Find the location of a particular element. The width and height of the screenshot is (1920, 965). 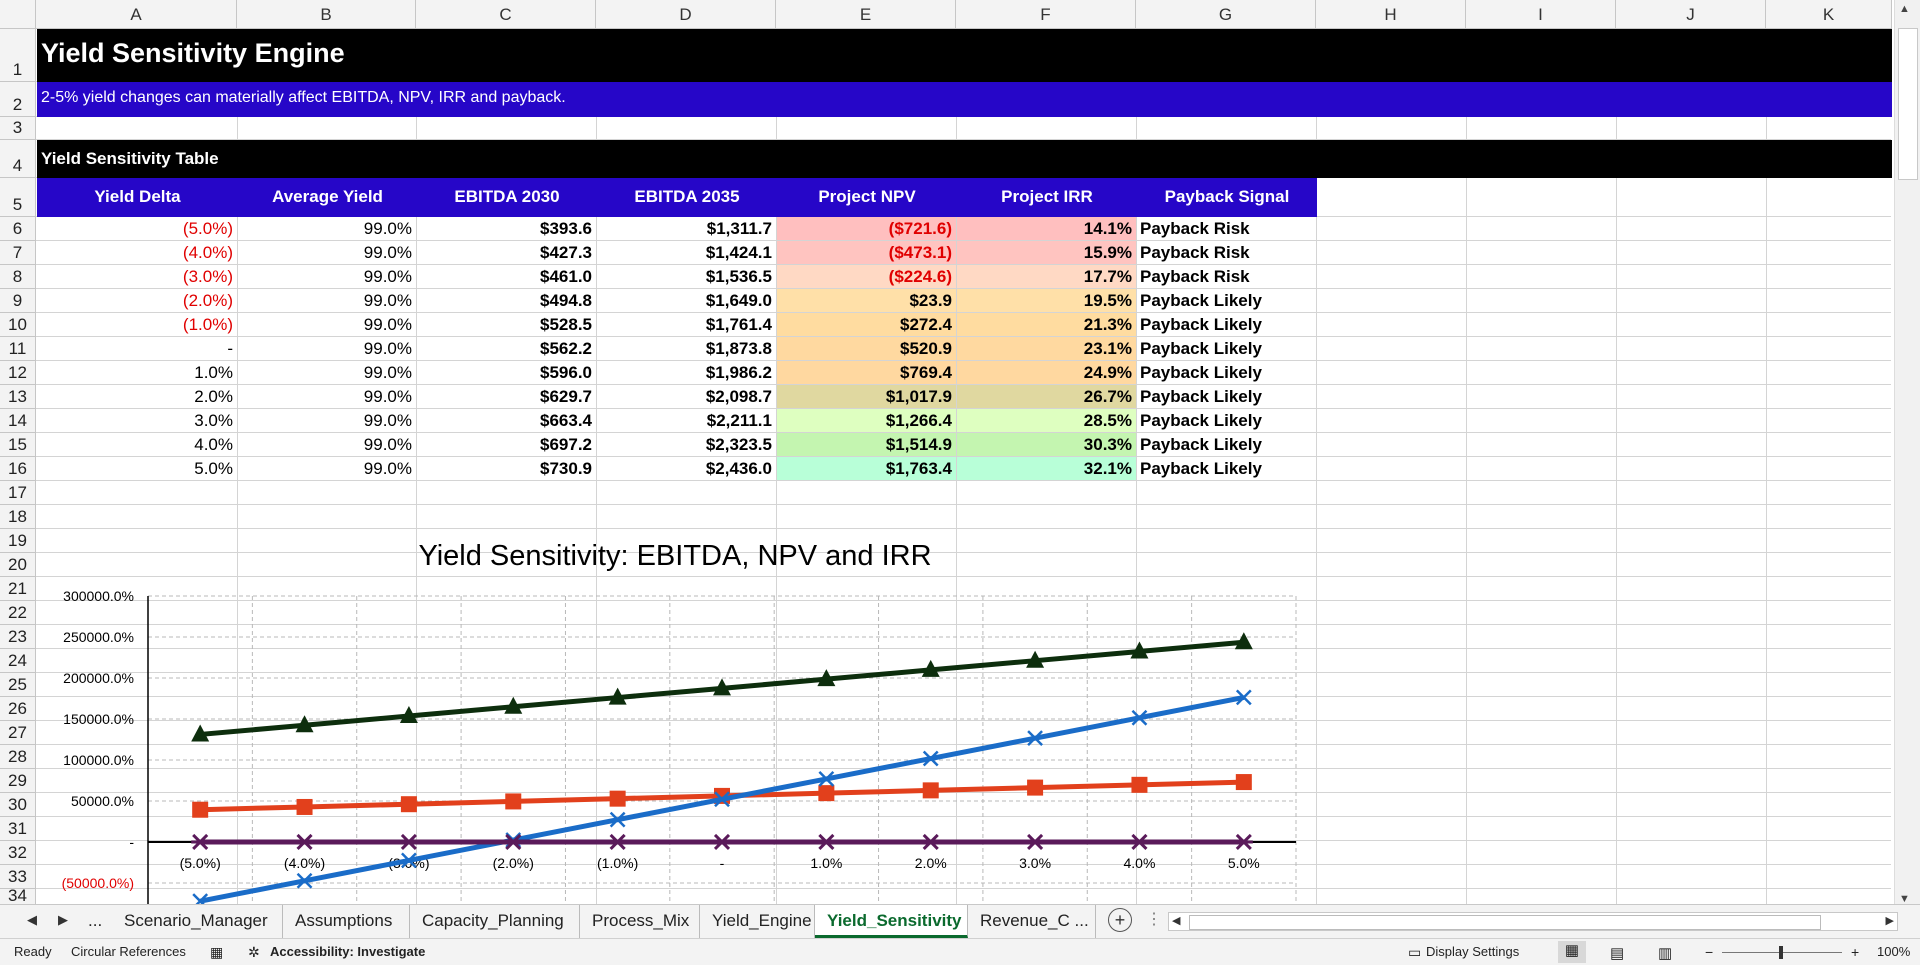

column-header-k: K is located at coordinates (1829, 14).